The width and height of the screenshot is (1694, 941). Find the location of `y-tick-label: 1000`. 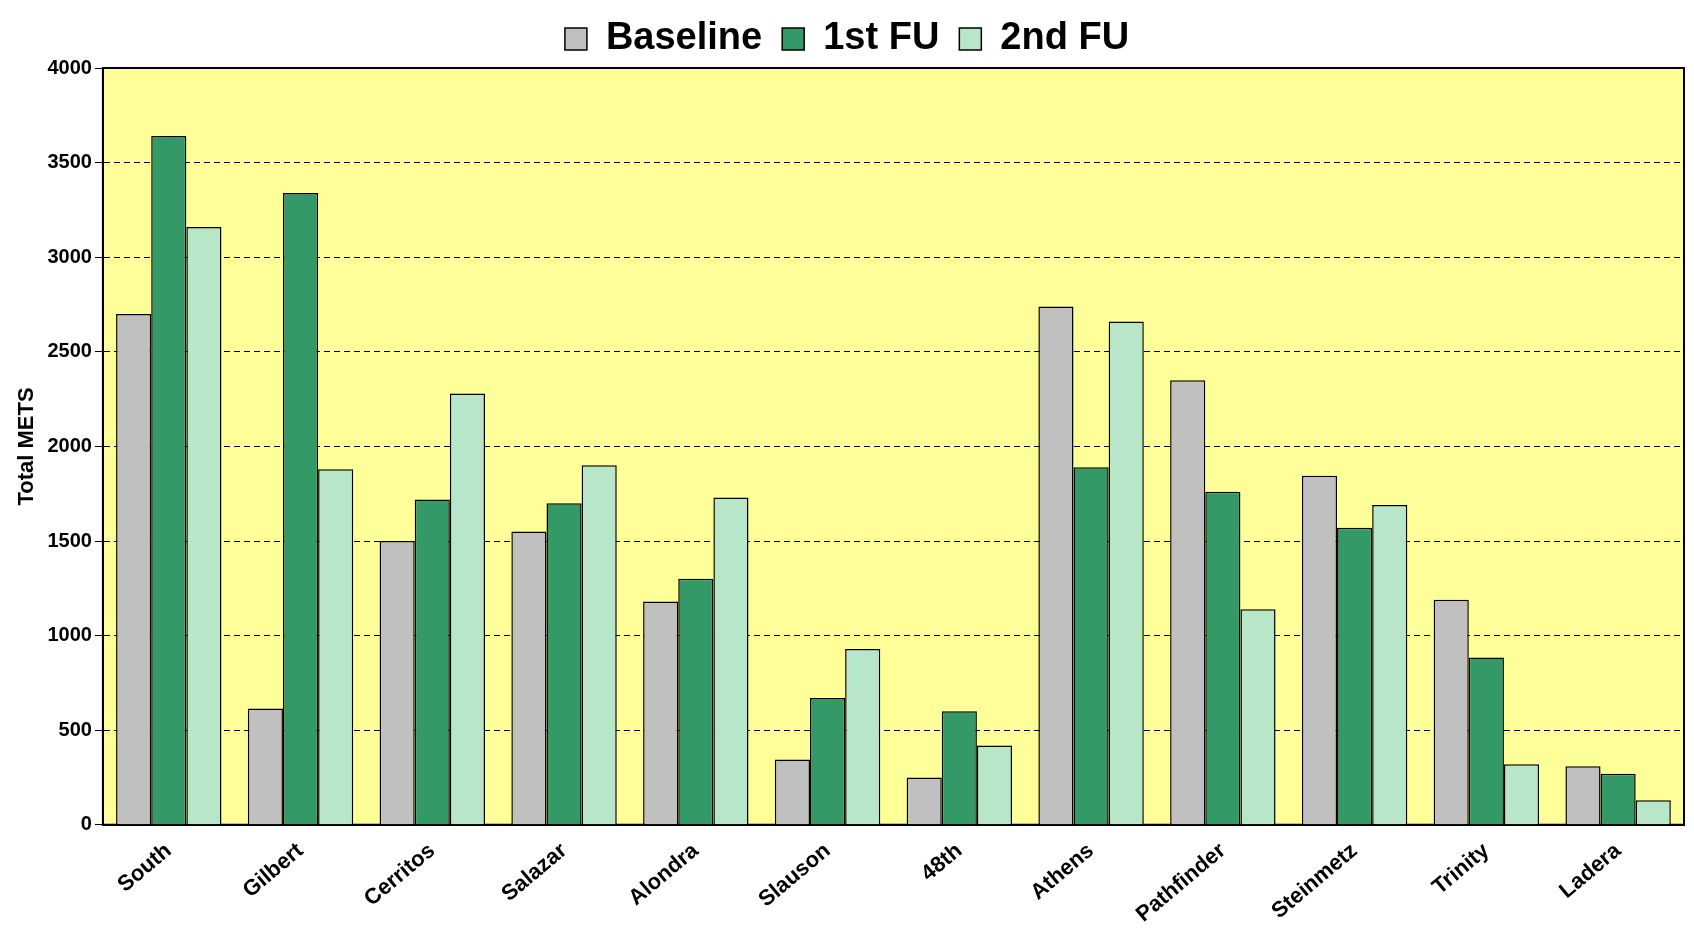

y-tick-label: 1000 is located at coordinates (69, 634).